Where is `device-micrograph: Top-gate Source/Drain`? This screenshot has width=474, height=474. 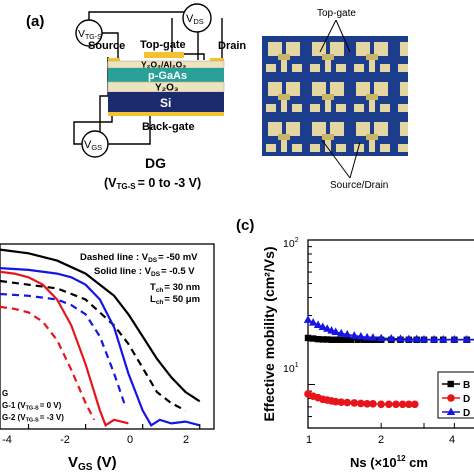 device-micrograph: Top-gate Source/Drain is located at coordinates (335, 99).